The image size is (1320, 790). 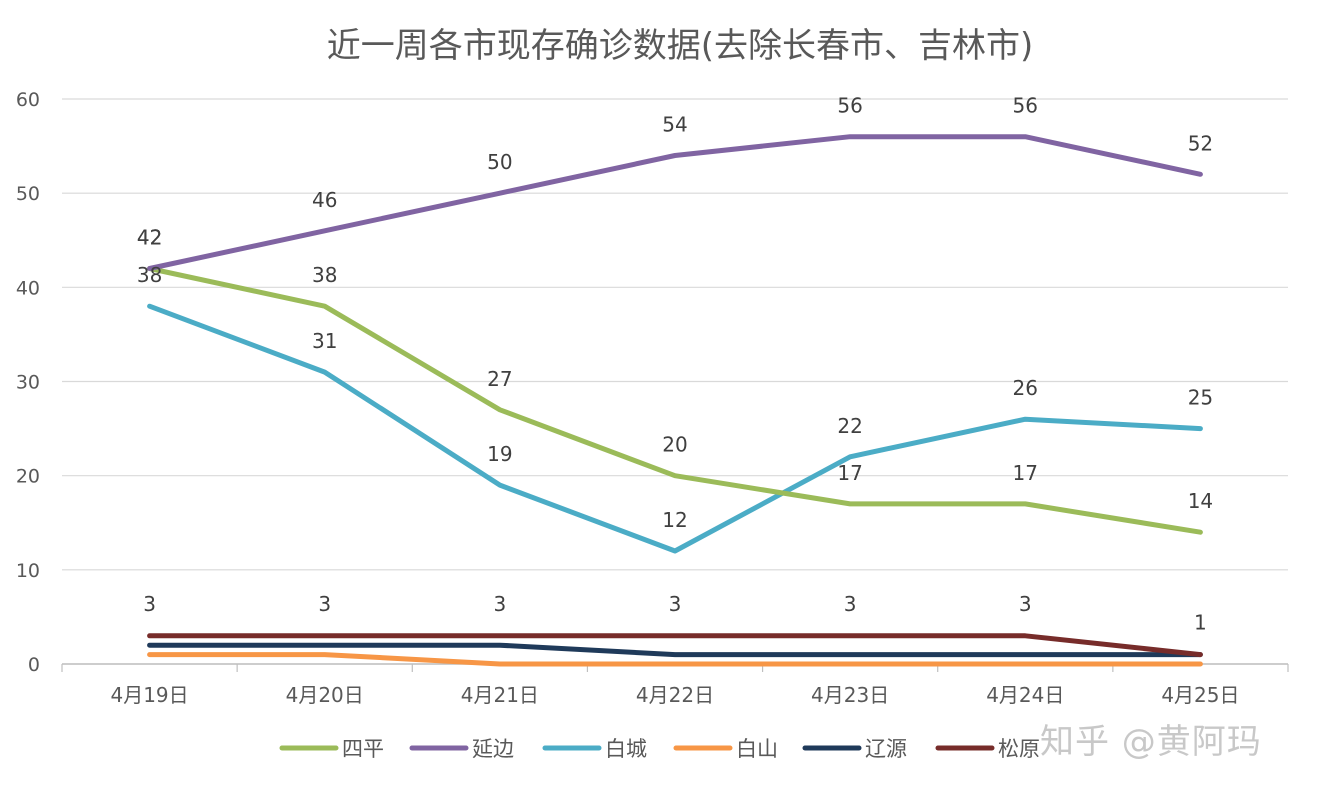 What do you see at coordinates (500, 695) in the screenshot?
I see `x-tick-label: 4月21日` at bounding box center [500, 695].